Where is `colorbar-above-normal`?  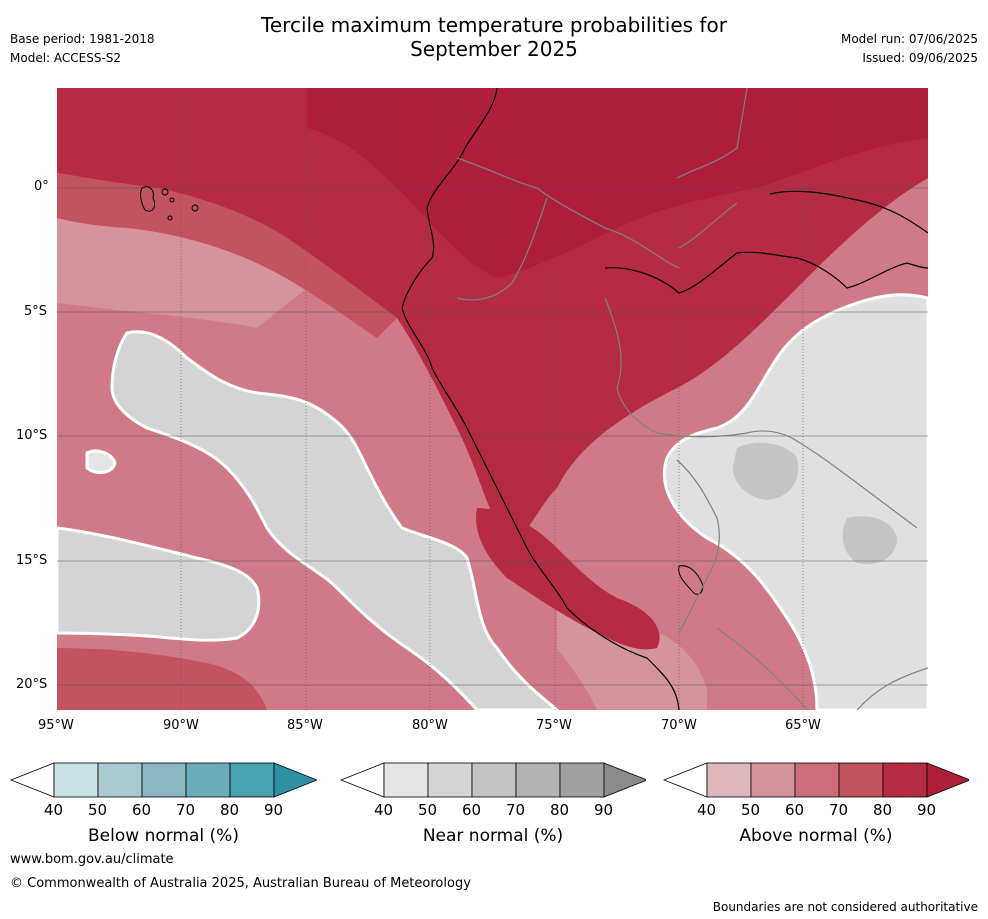 colorbar-above-normal is located at coordinates (817, 780).